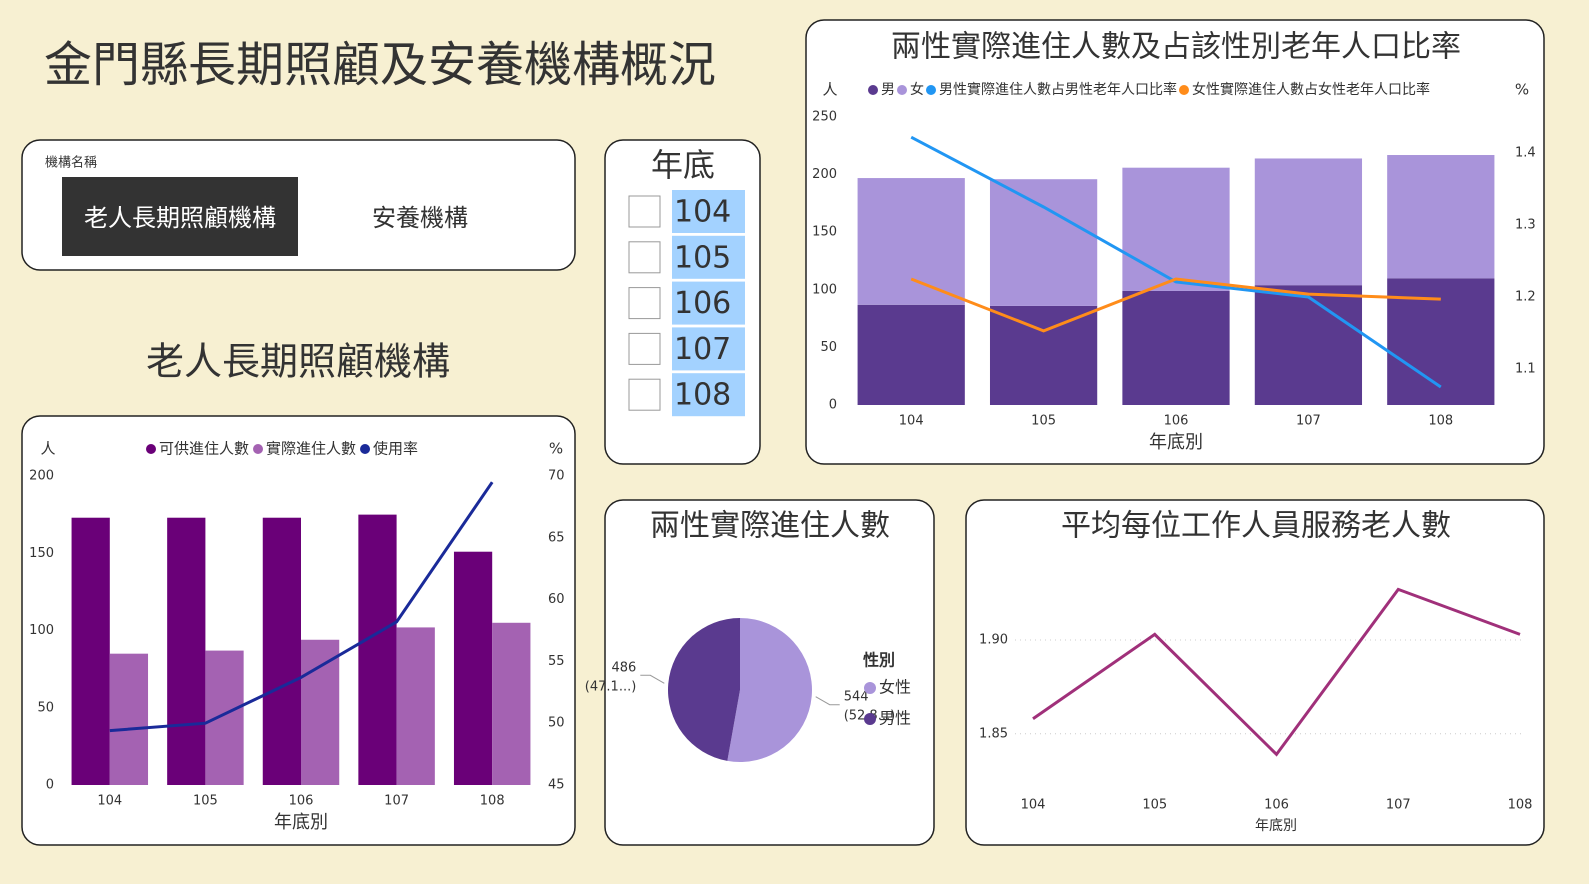  What do you see at coordinates (824, 117) in the screenshot?
I see `y-tick-label: 250` at bounding box center [824, 117].